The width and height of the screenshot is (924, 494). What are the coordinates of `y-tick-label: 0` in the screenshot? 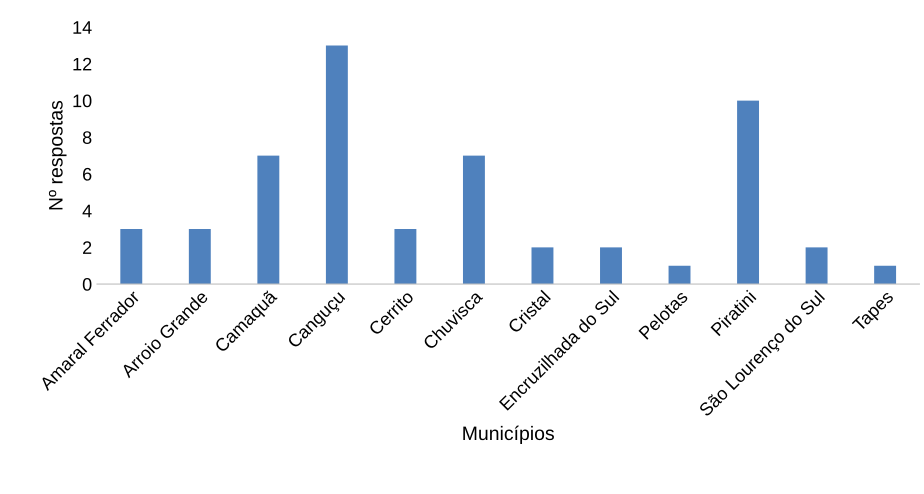 It's located at (87, 284).